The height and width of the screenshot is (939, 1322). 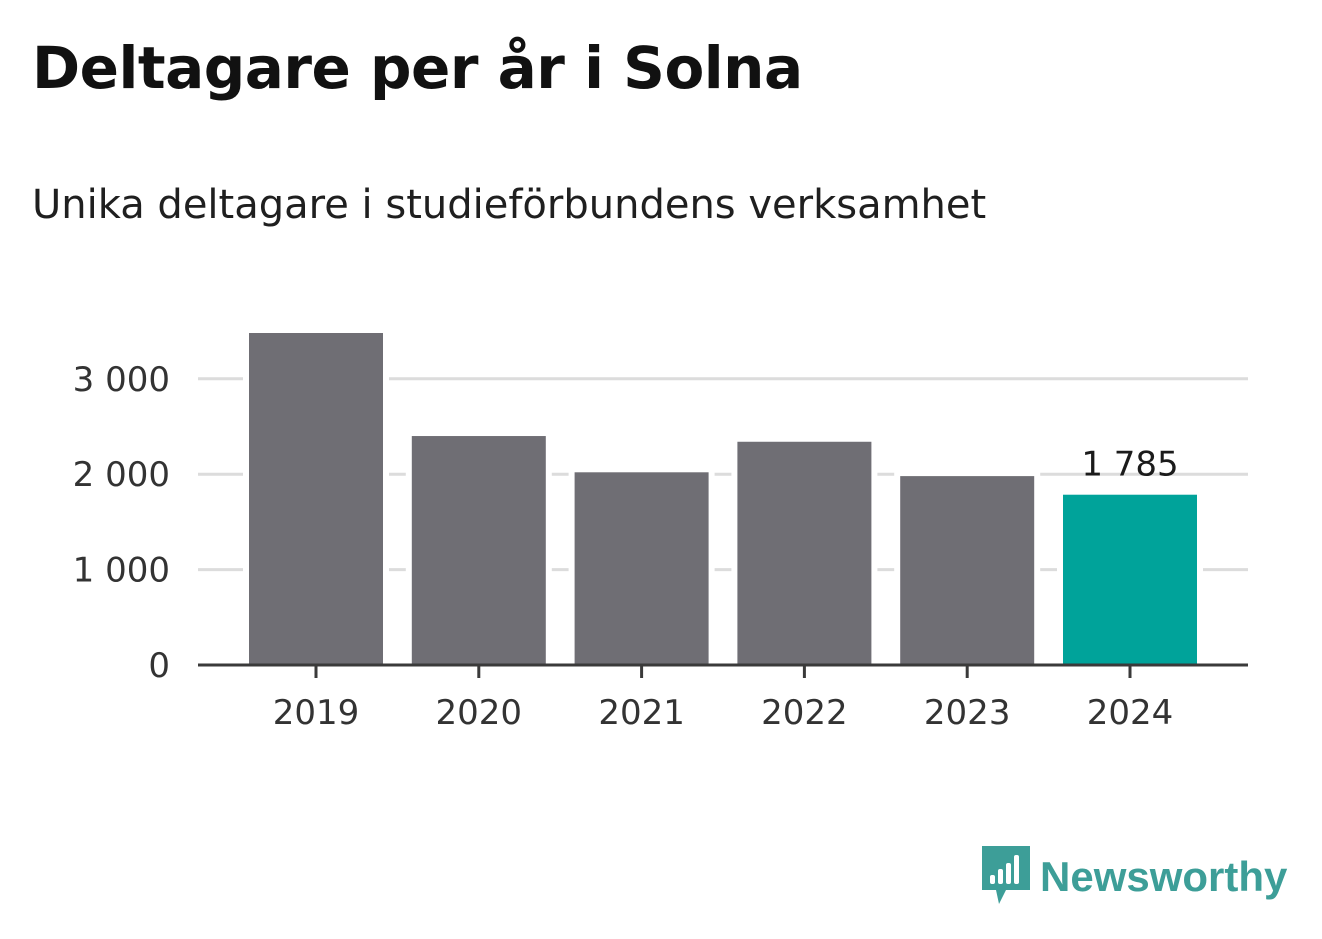 What do you see at coordinates (804, 553) in the screenshot?
I see `bar-2022` at bounding box center [804, 553].